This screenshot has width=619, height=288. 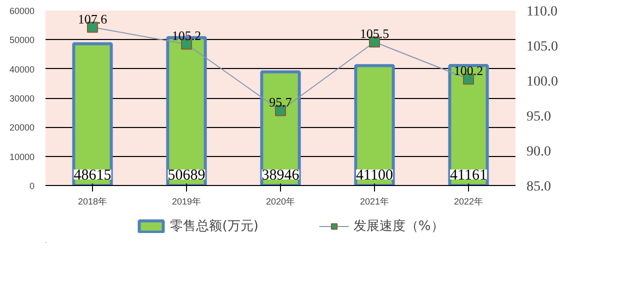 I want to click on y-tick-label: 40000, so click(x=22, y=69).